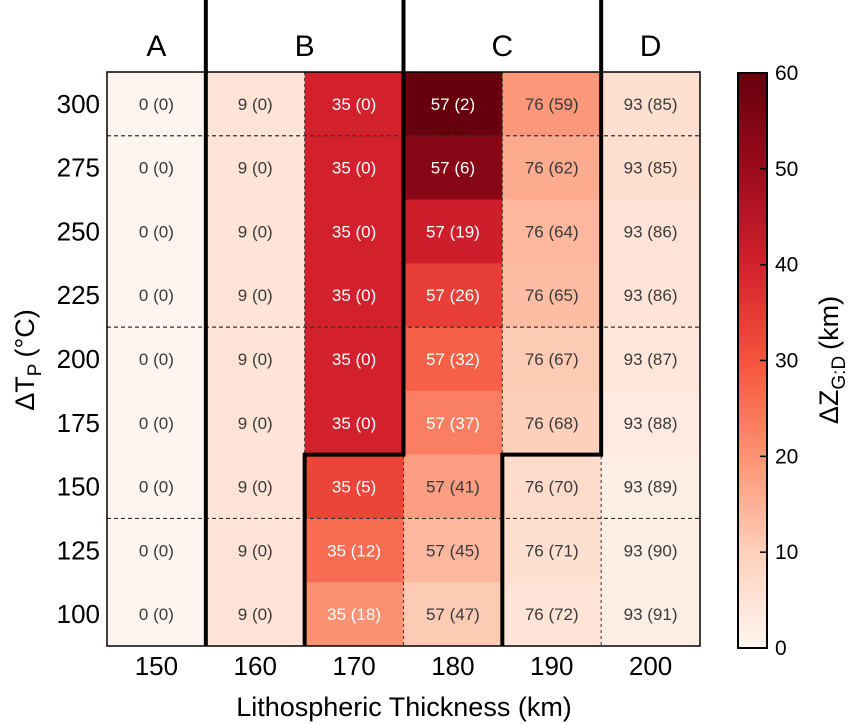  I want to click on colorbar-tick-label: 60, so click(786, 73).